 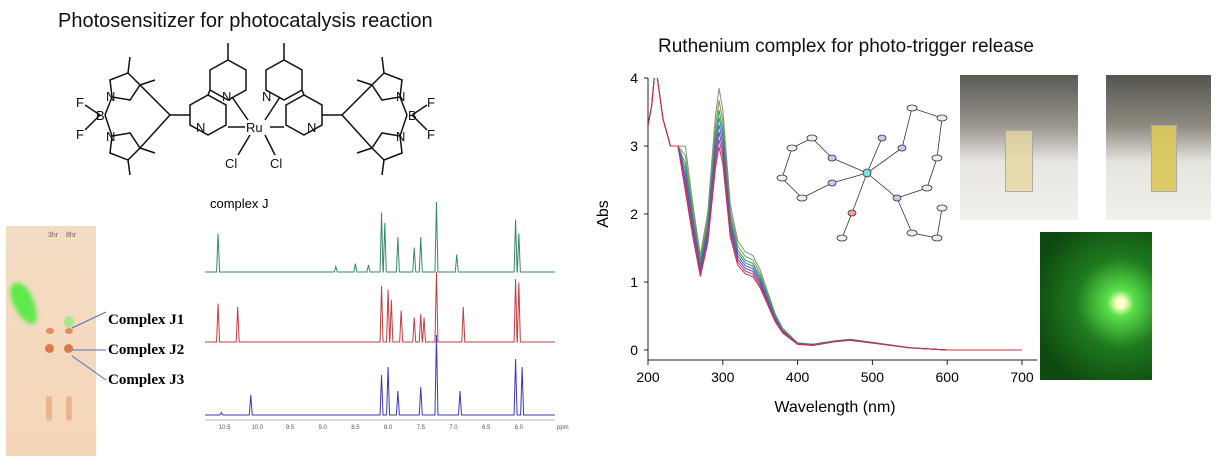 What do you see at coordinates (563, 428) in the screenshot?
I see `ppm-unit: ppm` at bounding box center [563, 428].